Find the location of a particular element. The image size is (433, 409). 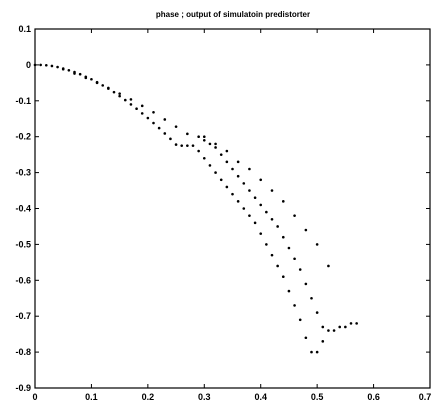

y-tick-label: -0.7 is located at coordinates (23, 316).